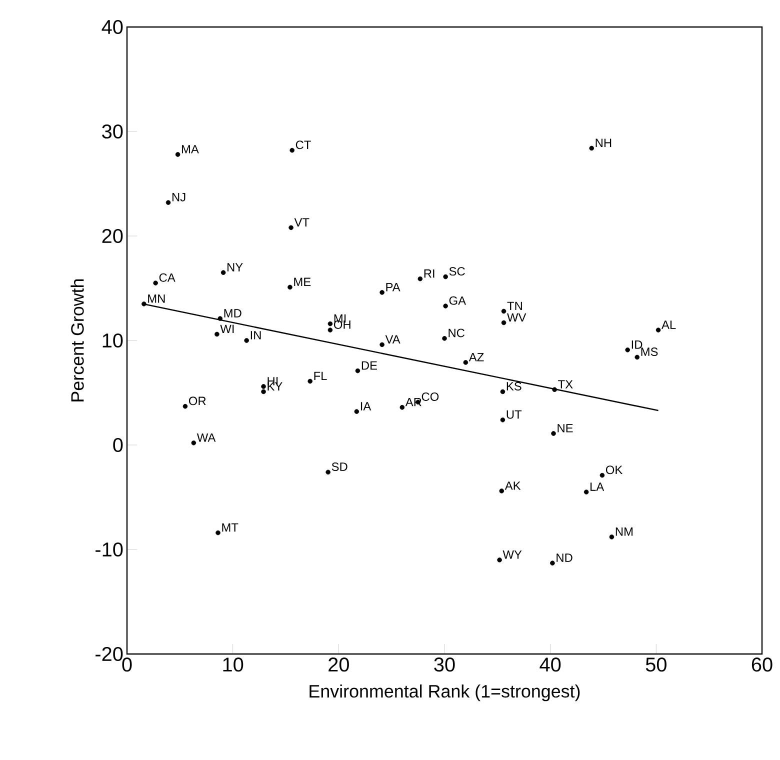 The height and width of the screenshot is (760, 780). Describe the element at coordinates (512, 554) in the screenshot. I see `annotation: WY` at that location.